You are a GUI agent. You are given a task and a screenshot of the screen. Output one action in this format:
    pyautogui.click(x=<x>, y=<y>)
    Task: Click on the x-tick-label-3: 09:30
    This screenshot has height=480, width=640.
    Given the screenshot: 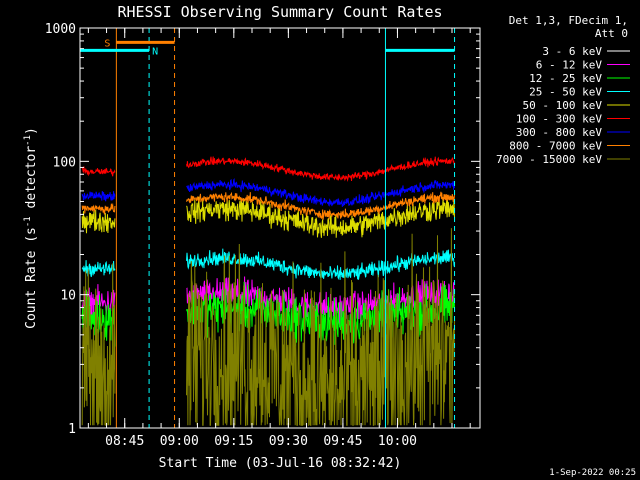 What is the action you would take?
    pyautogui.click(x=288, y=441)
    